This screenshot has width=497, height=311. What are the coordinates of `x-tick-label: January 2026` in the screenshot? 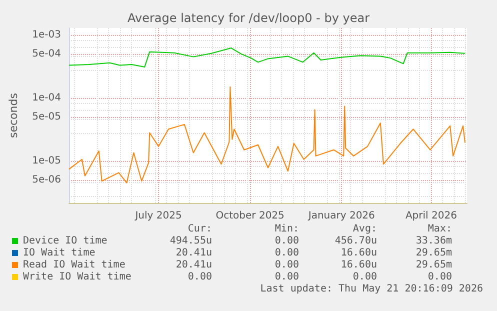 It's located at (341, 216).